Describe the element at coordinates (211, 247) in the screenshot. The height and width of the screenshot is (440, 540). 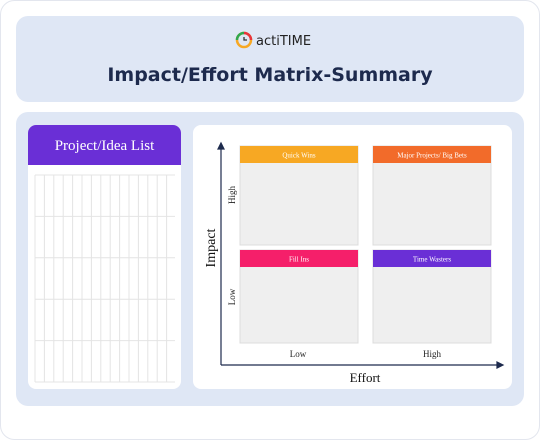
I see `y-axis-label: Impact` at that location.